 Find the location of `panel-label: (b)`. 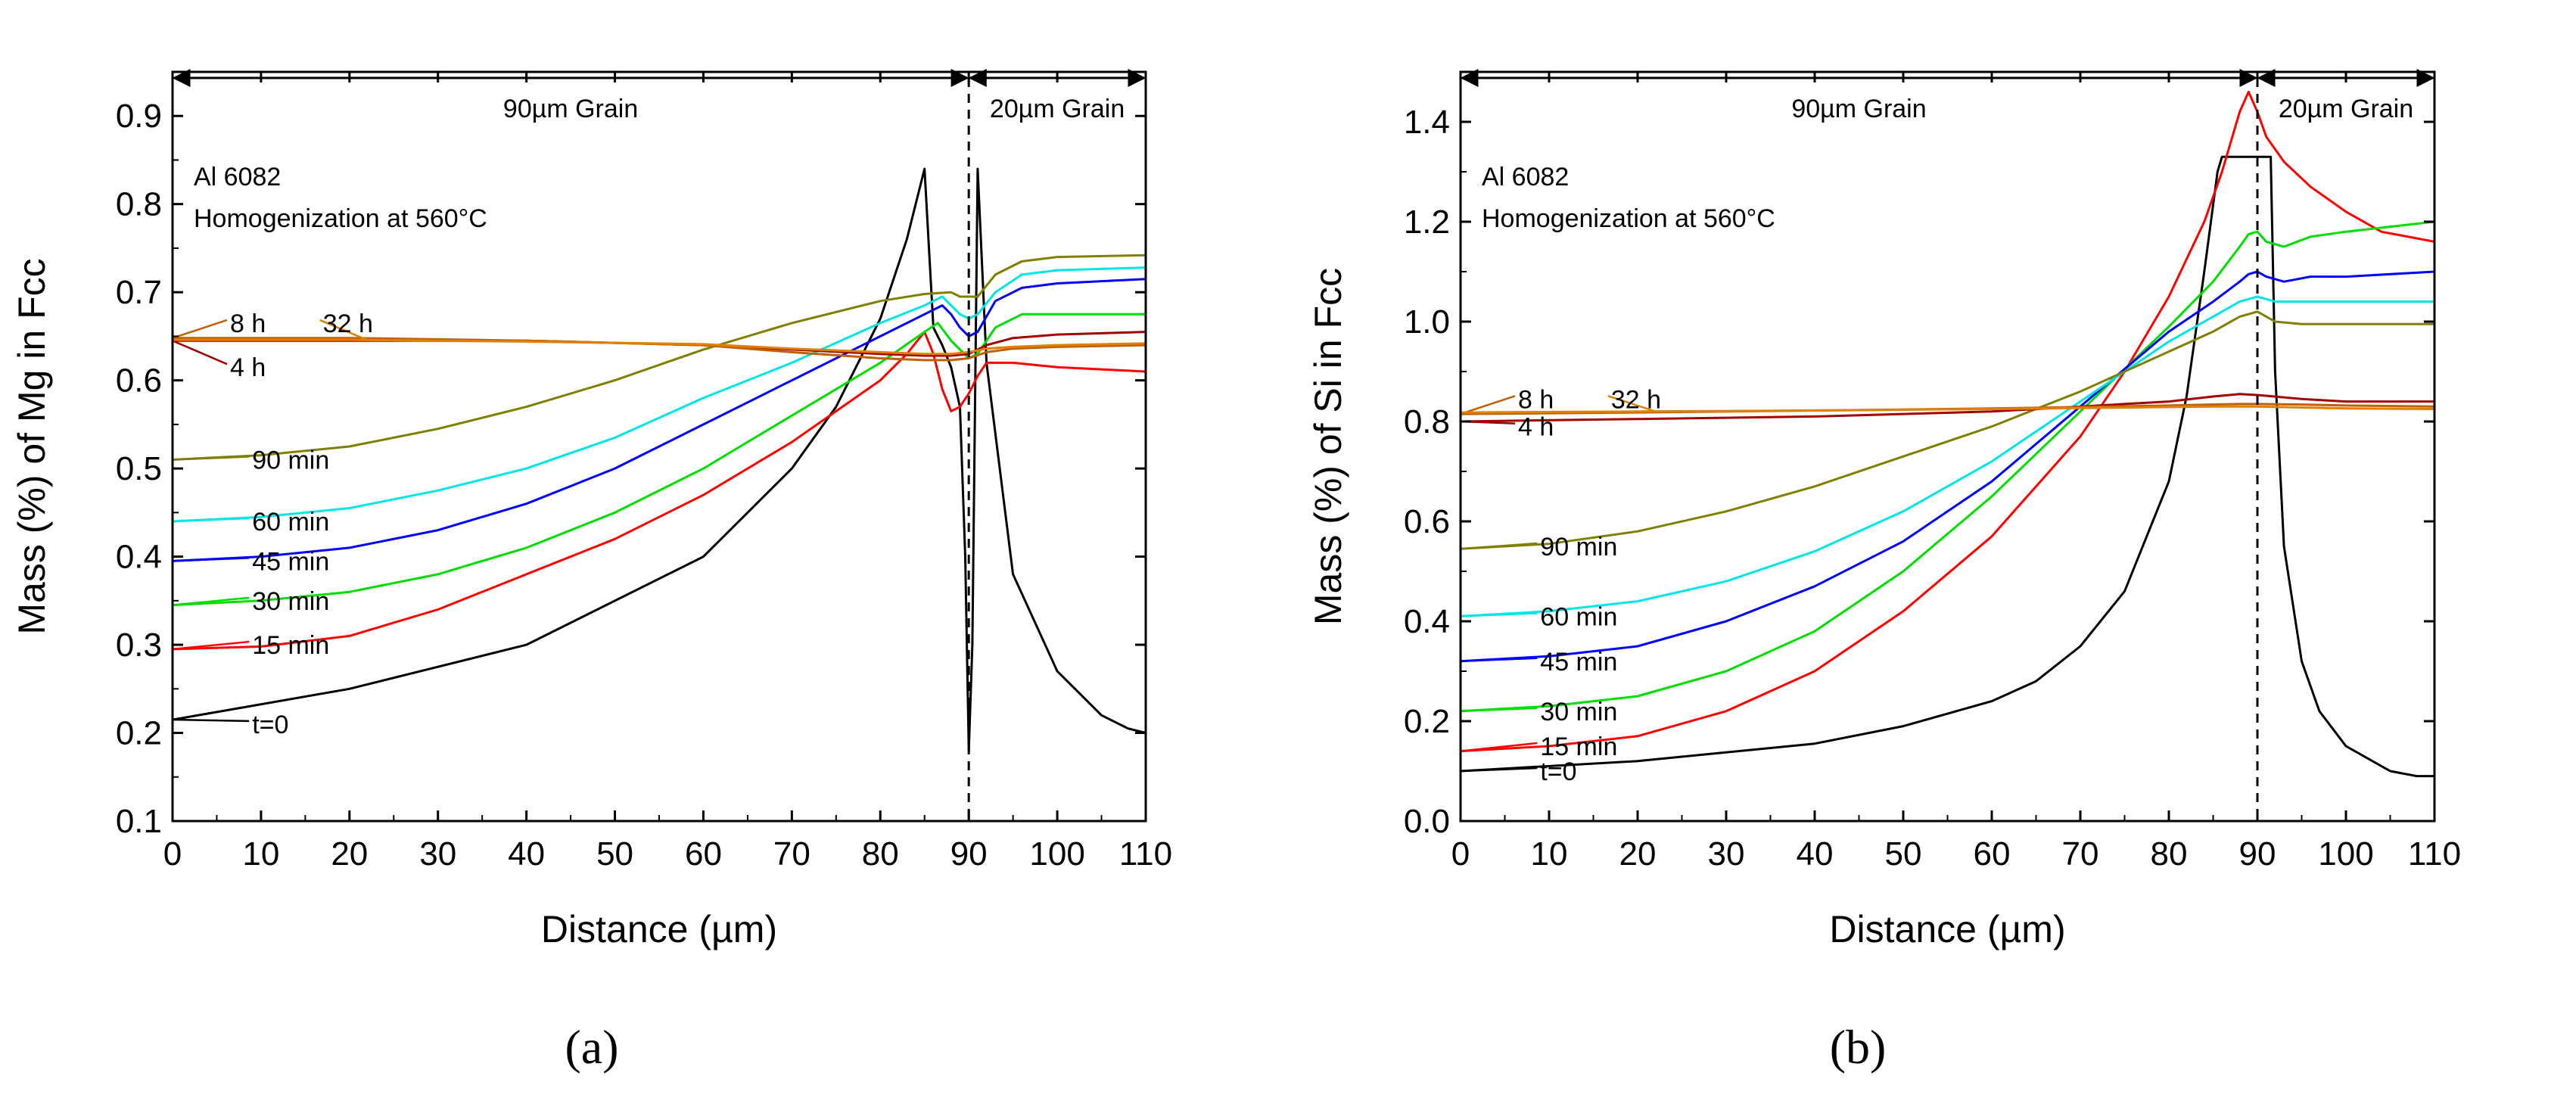

panel-label: (b) is located at coordinates (1858, 1047).